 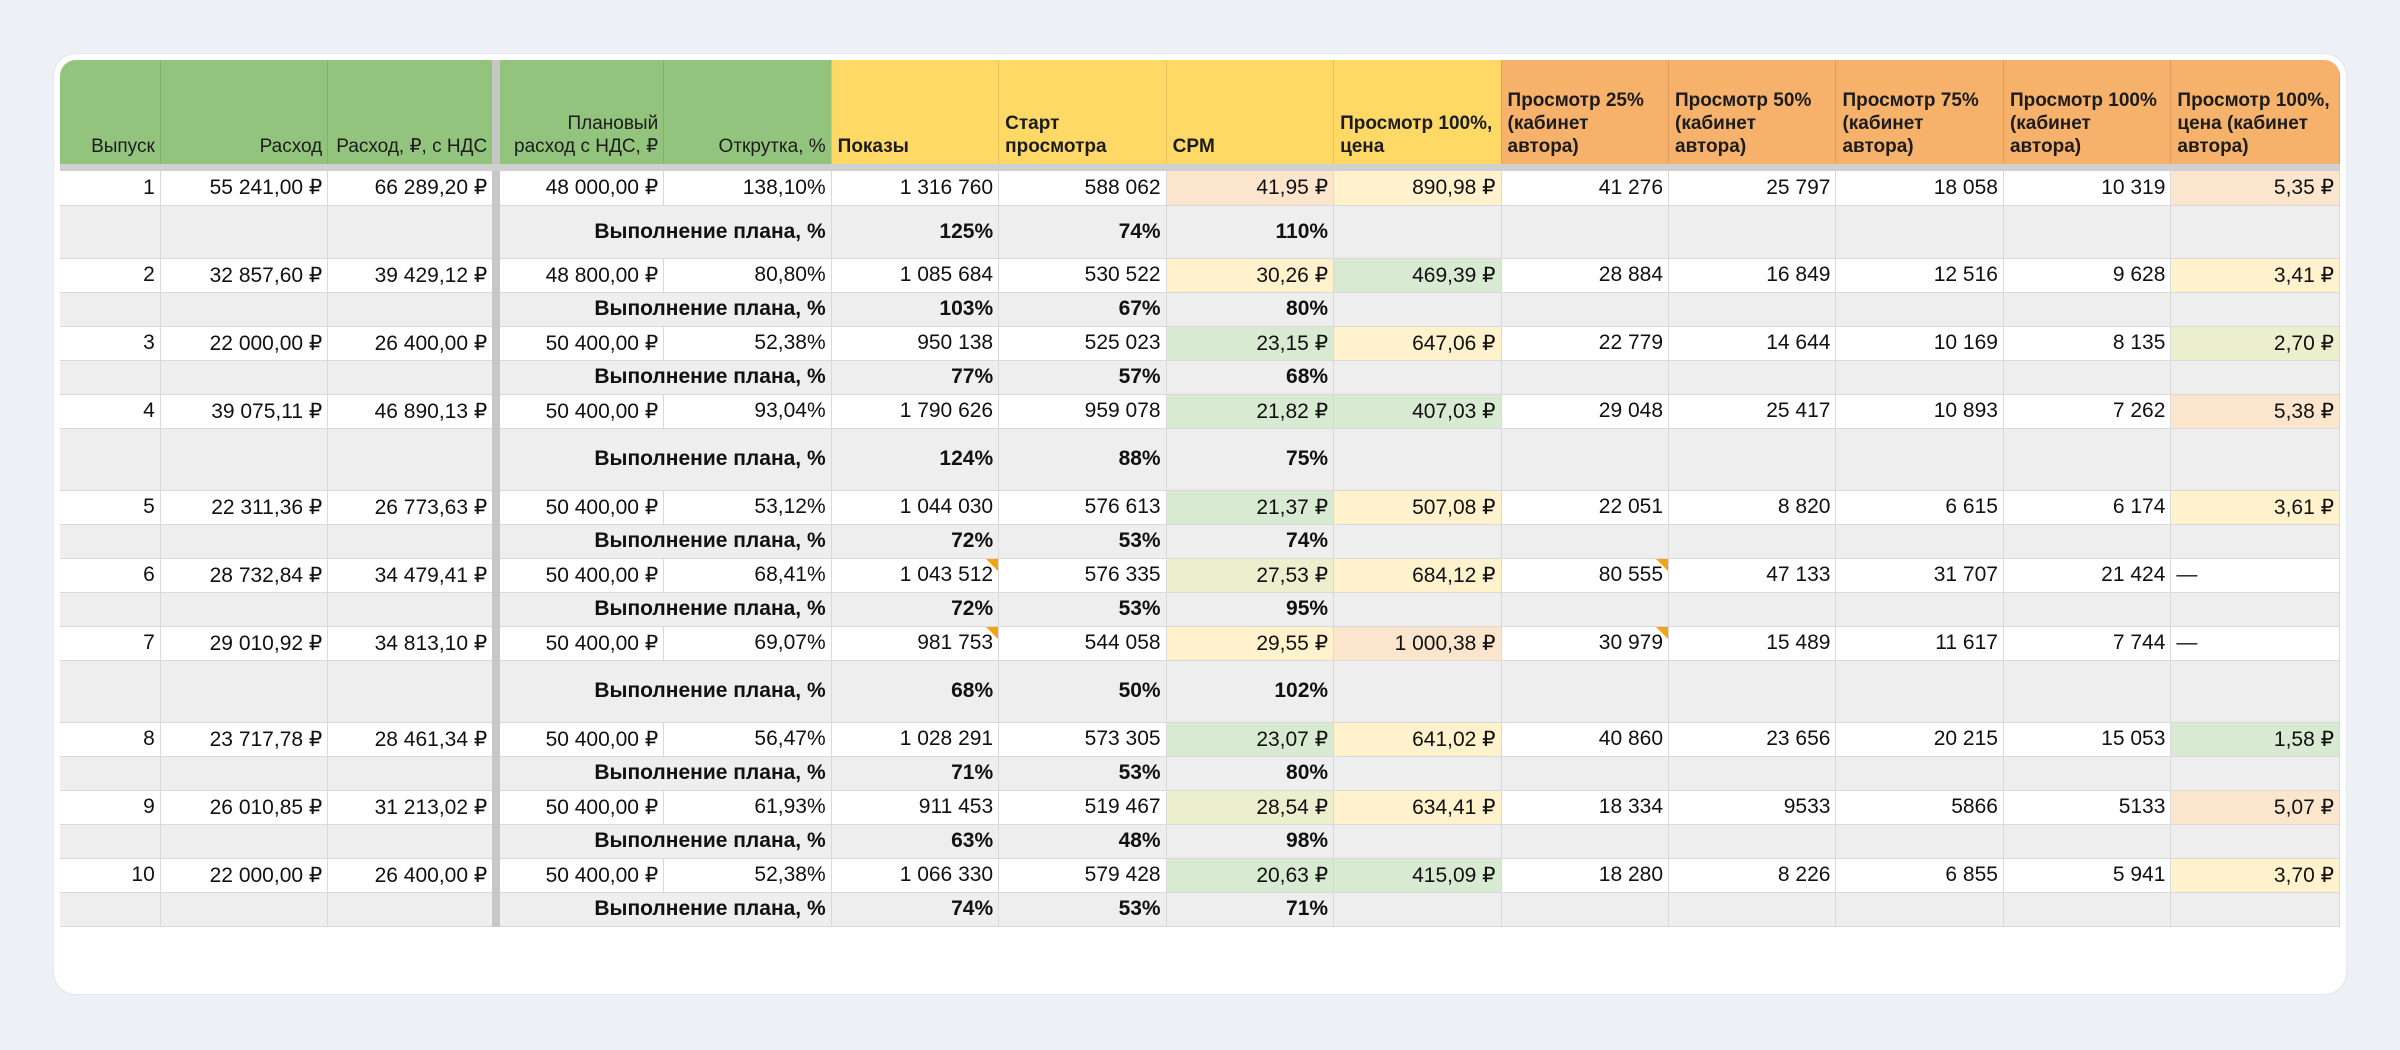 I want to click on cell-delivery: 69,07%, so click(x=747, y=643).